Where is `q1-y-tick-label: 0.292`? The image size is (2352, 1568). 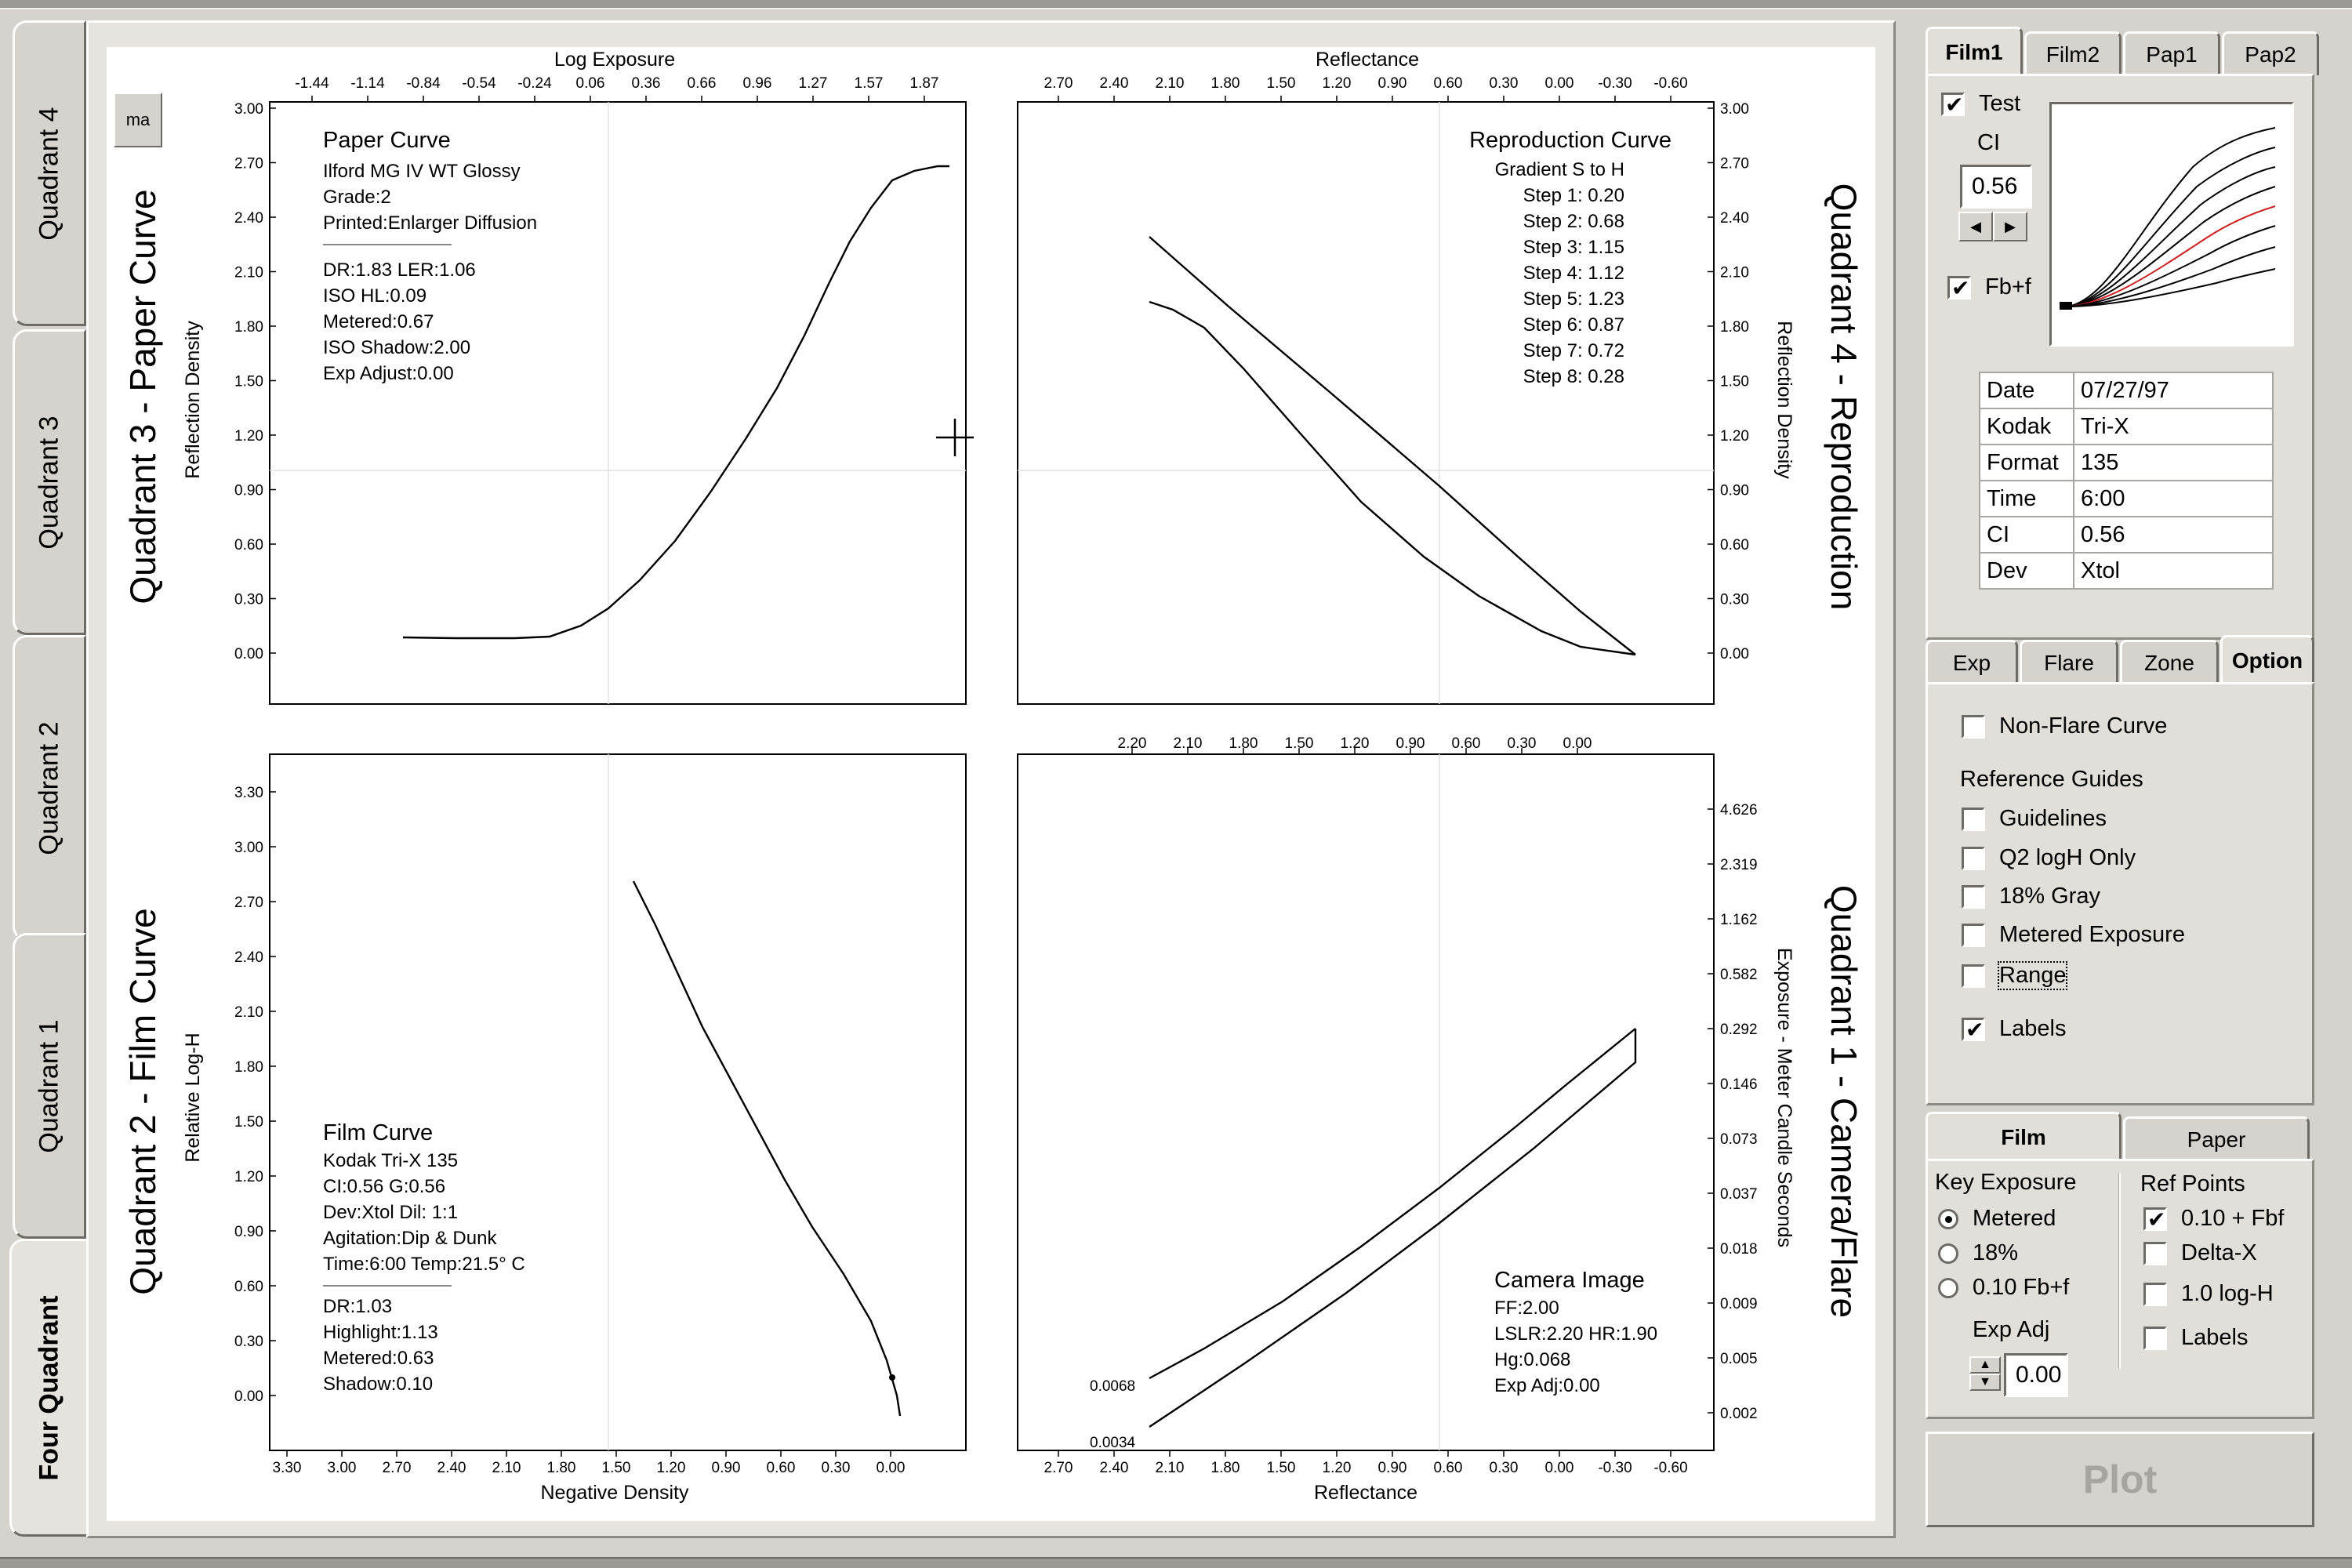
q1-y-tick-label: 0.292 is located at coordinates (1739, 1030).